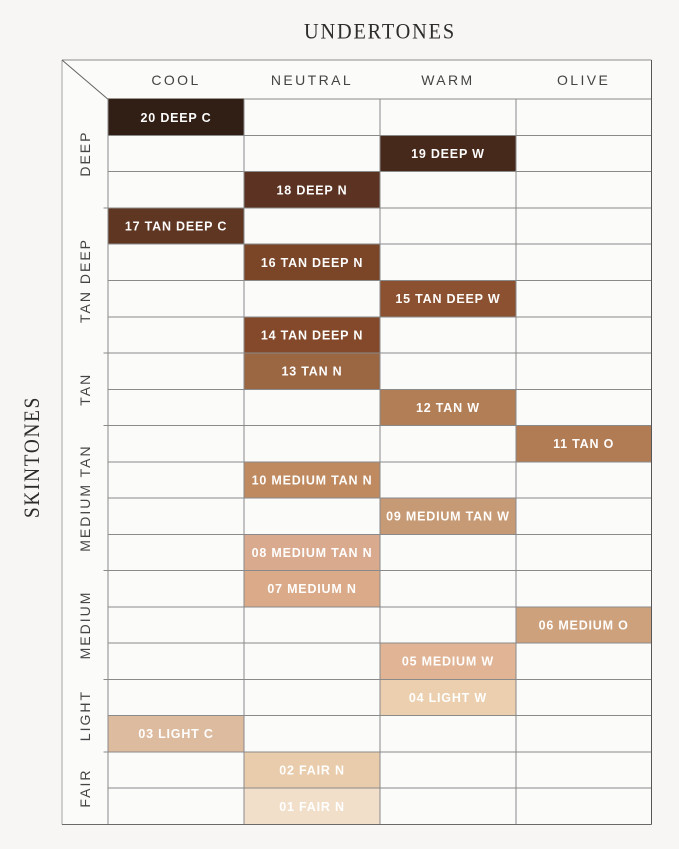  Describe the element at coordinates (312, 553) in the screenshot. I see `svg-text: 08 MEDIUM TAN N` at that location.